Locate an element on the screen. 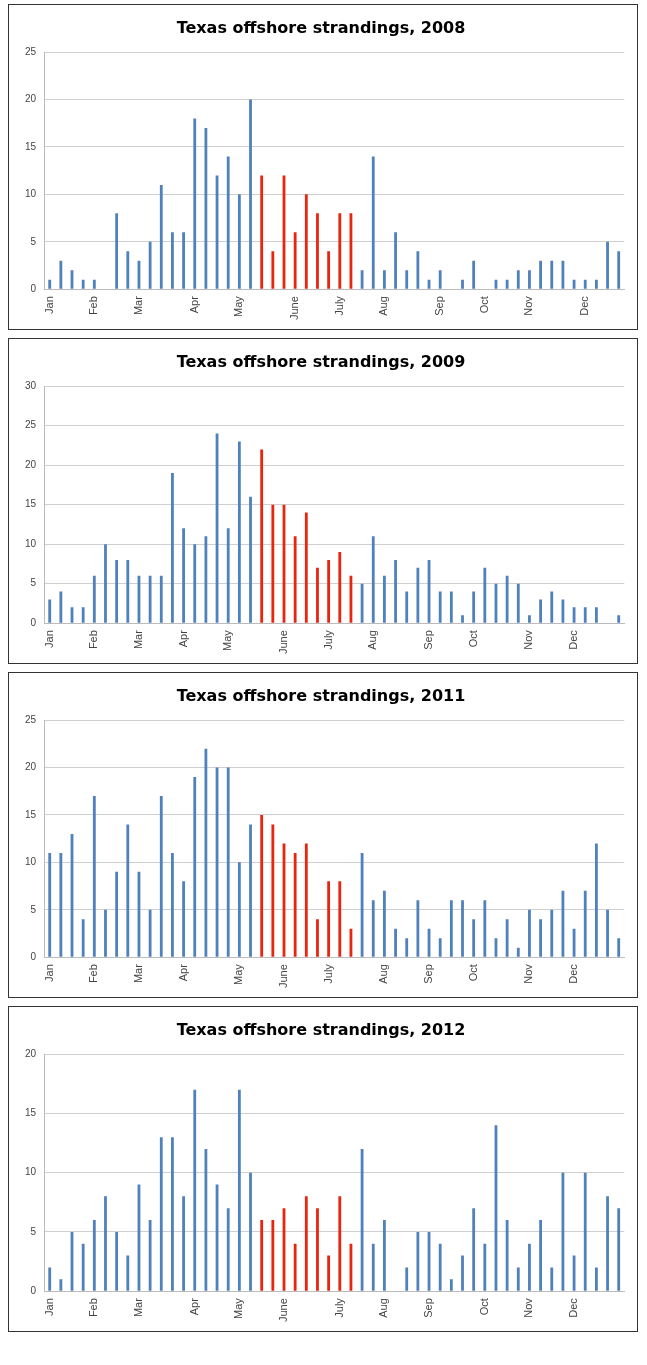 The image size is (647, 1365). x-tick-label: Nov is located at coordinates (528, 639).